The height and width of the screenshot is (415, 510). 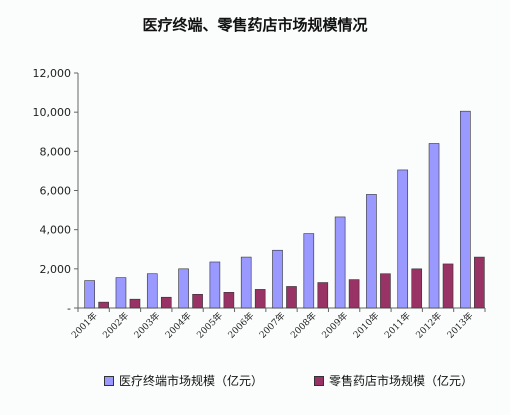 I want to click on y-tick-label: 12,000, so click(x=52, y=73).